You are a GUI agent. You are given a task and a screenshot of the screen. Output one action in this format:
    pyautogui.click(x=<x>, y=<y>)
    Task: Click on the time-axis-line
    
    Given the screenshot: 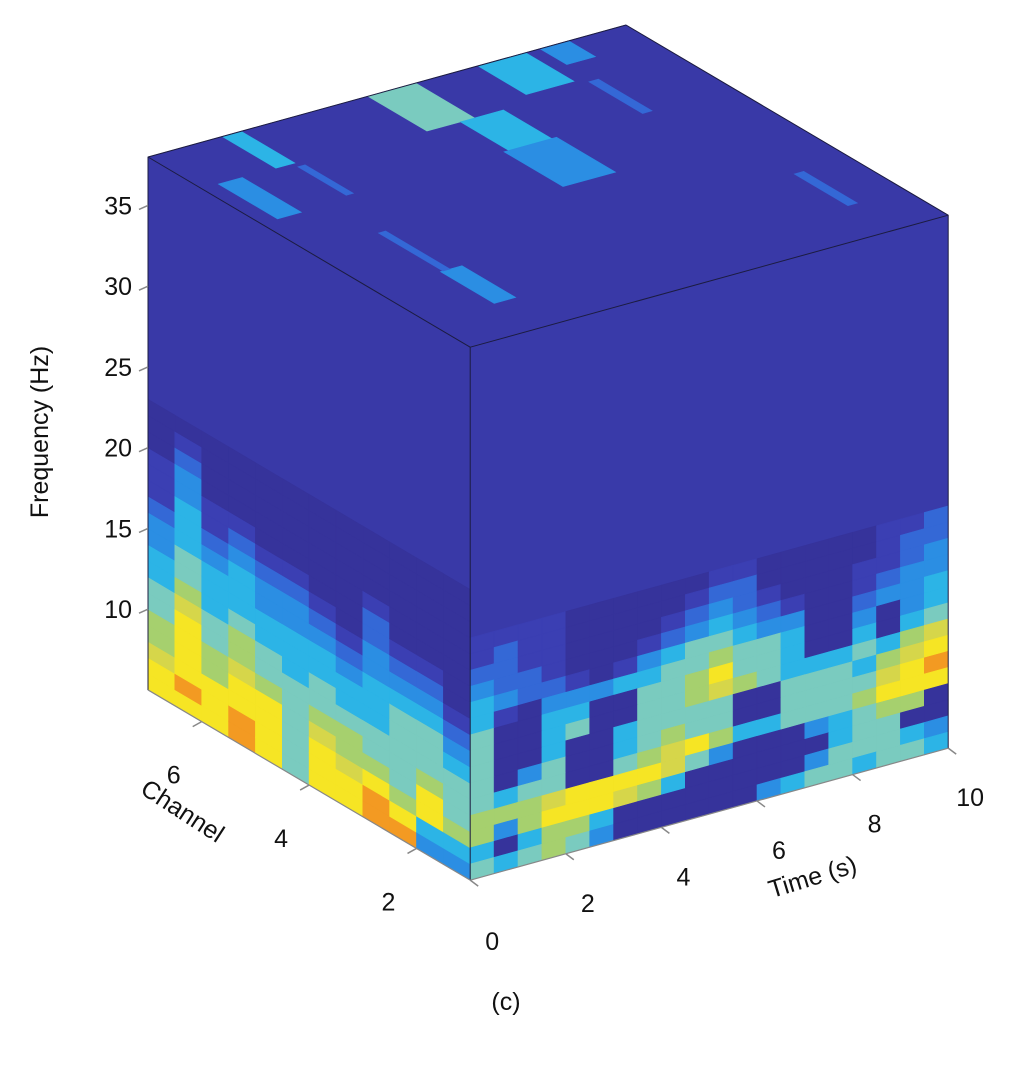 What is the action you would take?
    pyautogui.click(x=709, y=814)
    